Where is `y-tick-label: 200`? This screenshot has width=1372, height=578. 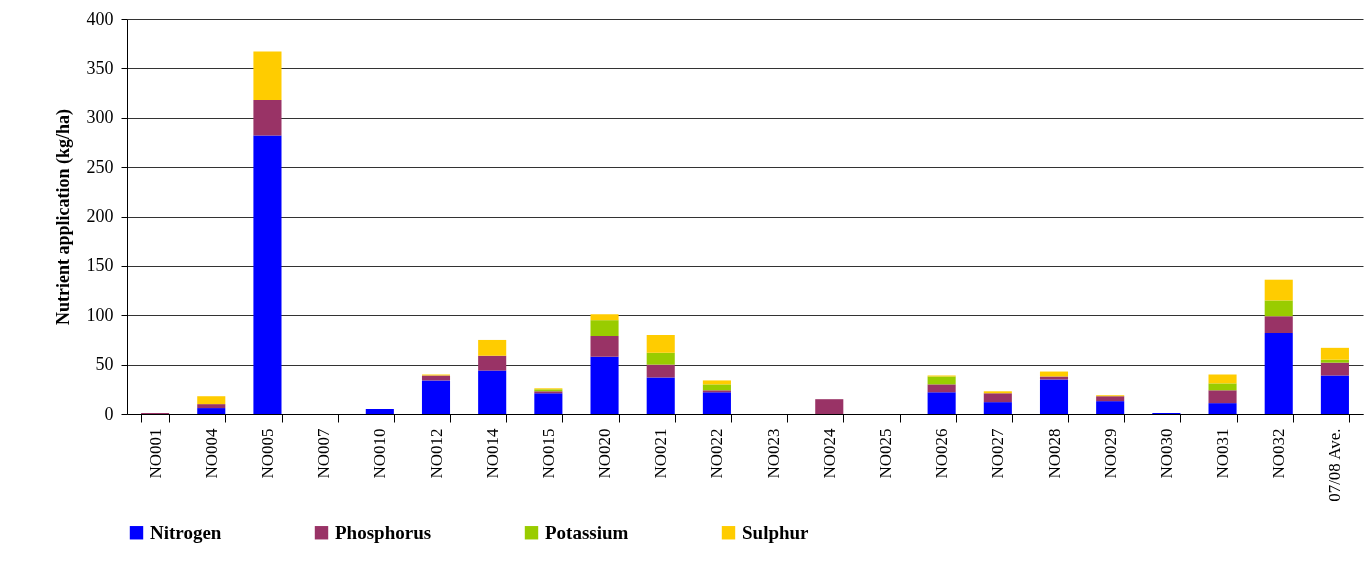
y-tick-label: 200 is located at coordinates (100, 216).